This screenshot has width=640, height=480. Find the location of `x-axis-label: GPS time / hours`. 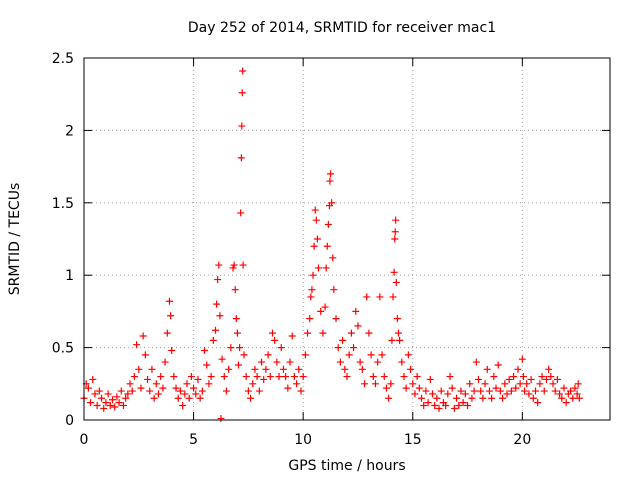

x-axis-label: GPS time / hours is located at coordinates (346, 466).